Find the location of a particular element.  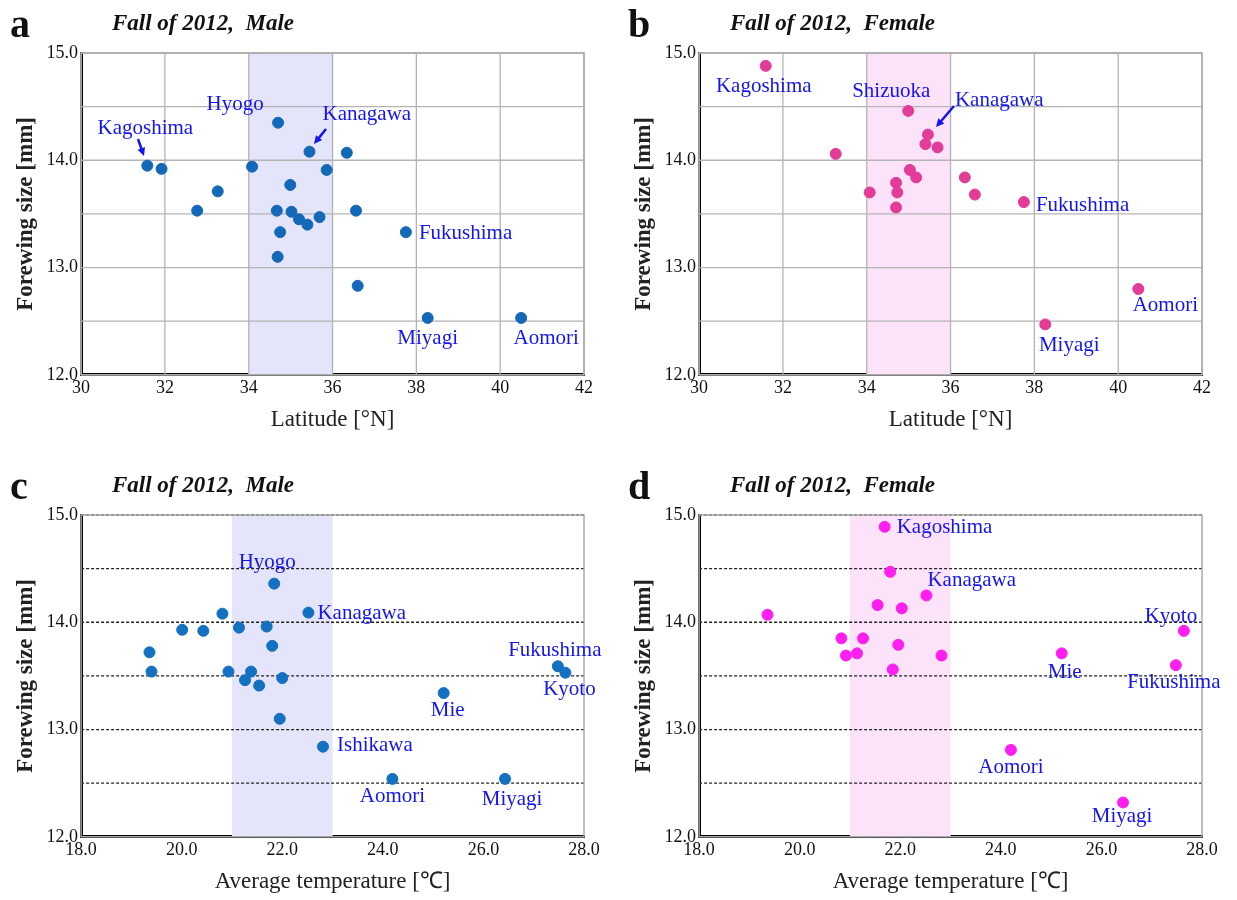

x-tick-label: 36 is located at coordinates (950, 387).